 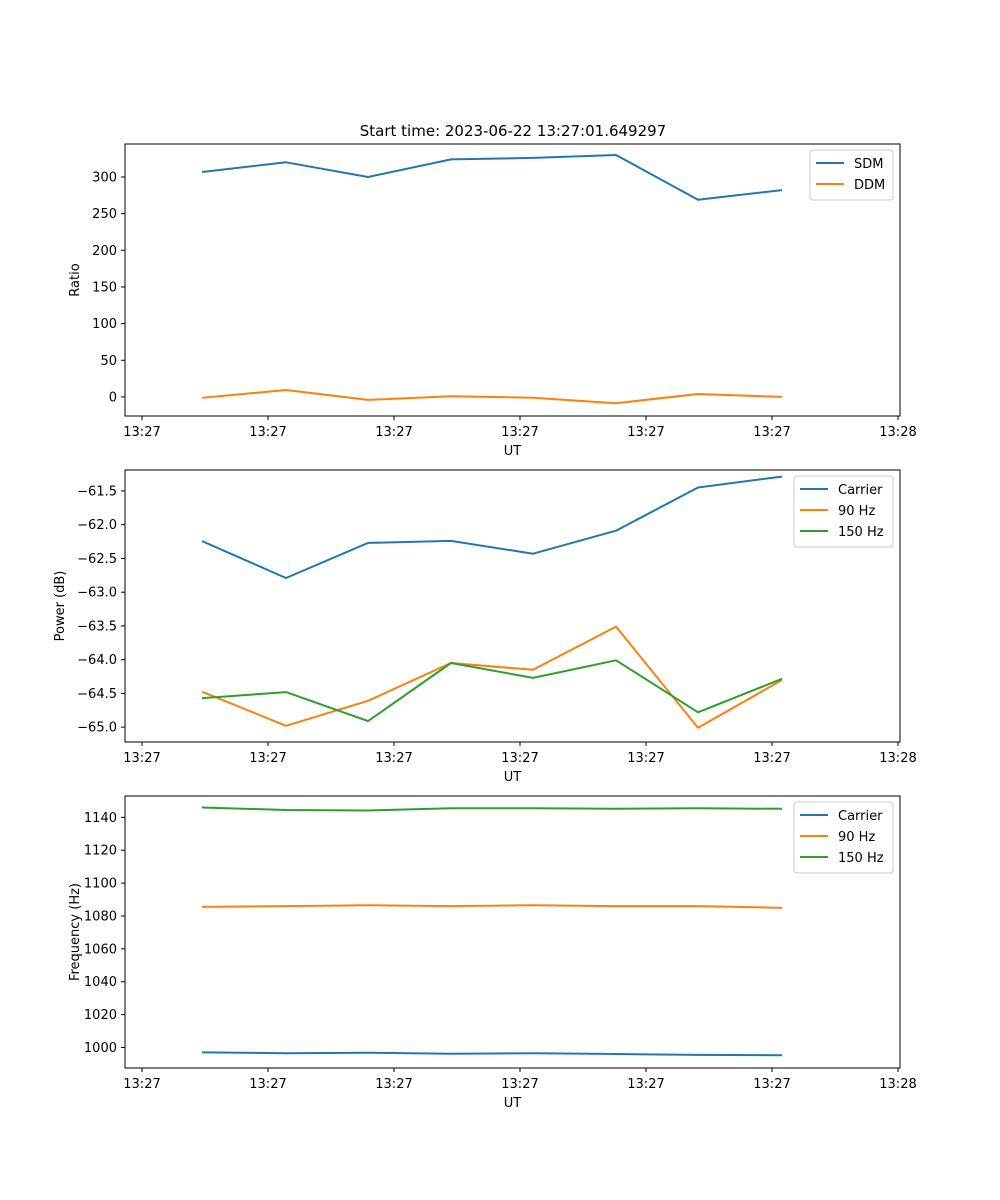 What do you see at coordinates (868, 164) in the screenshot?
I see `legend-label: SDM` at bounding box center [868, 164].